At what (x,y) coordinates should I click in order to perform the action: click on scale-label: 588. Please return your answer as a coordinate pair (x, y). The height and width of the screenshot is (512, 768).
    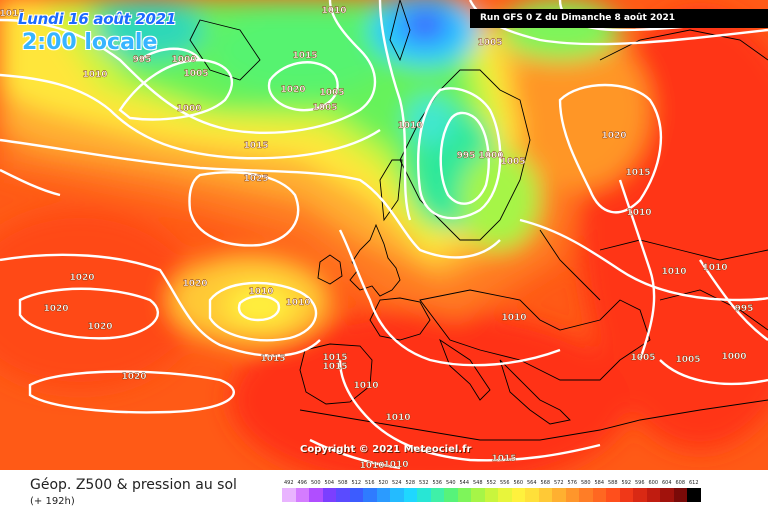
    Looking at the image, I should click on (612, 483).